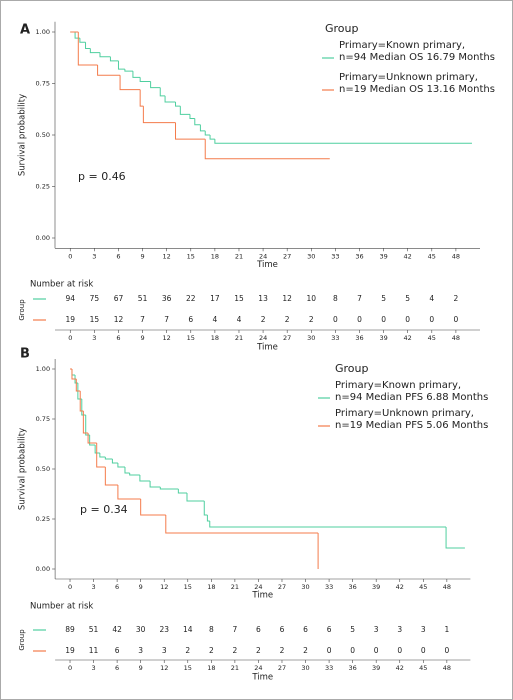 The width and height of the screenshot is (513, 700). I want to click on y-tick-label: 1.00, so click(43, 32).